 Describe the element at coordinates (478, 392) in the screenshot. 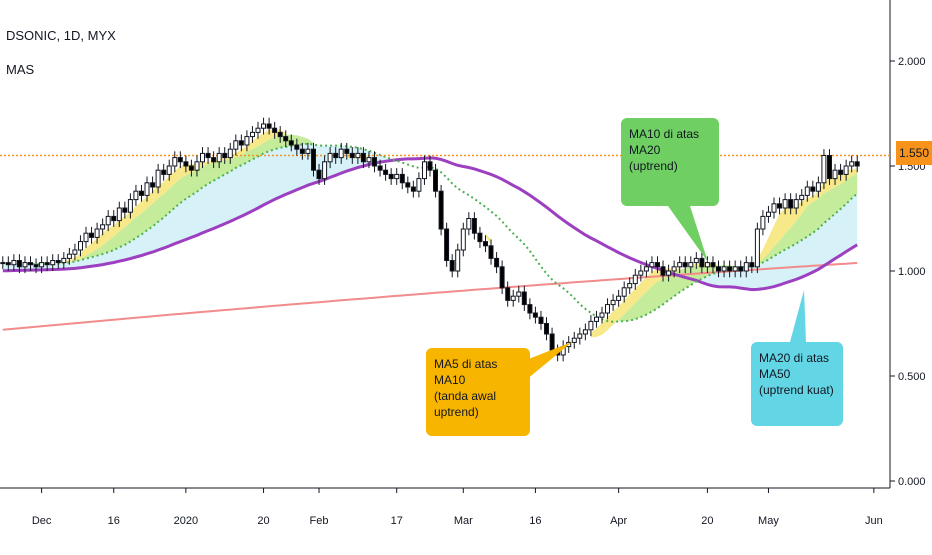

I see `callout-ma5-ma10: MA5 di atas MA10 (tanda awal uptrend)` at that location.